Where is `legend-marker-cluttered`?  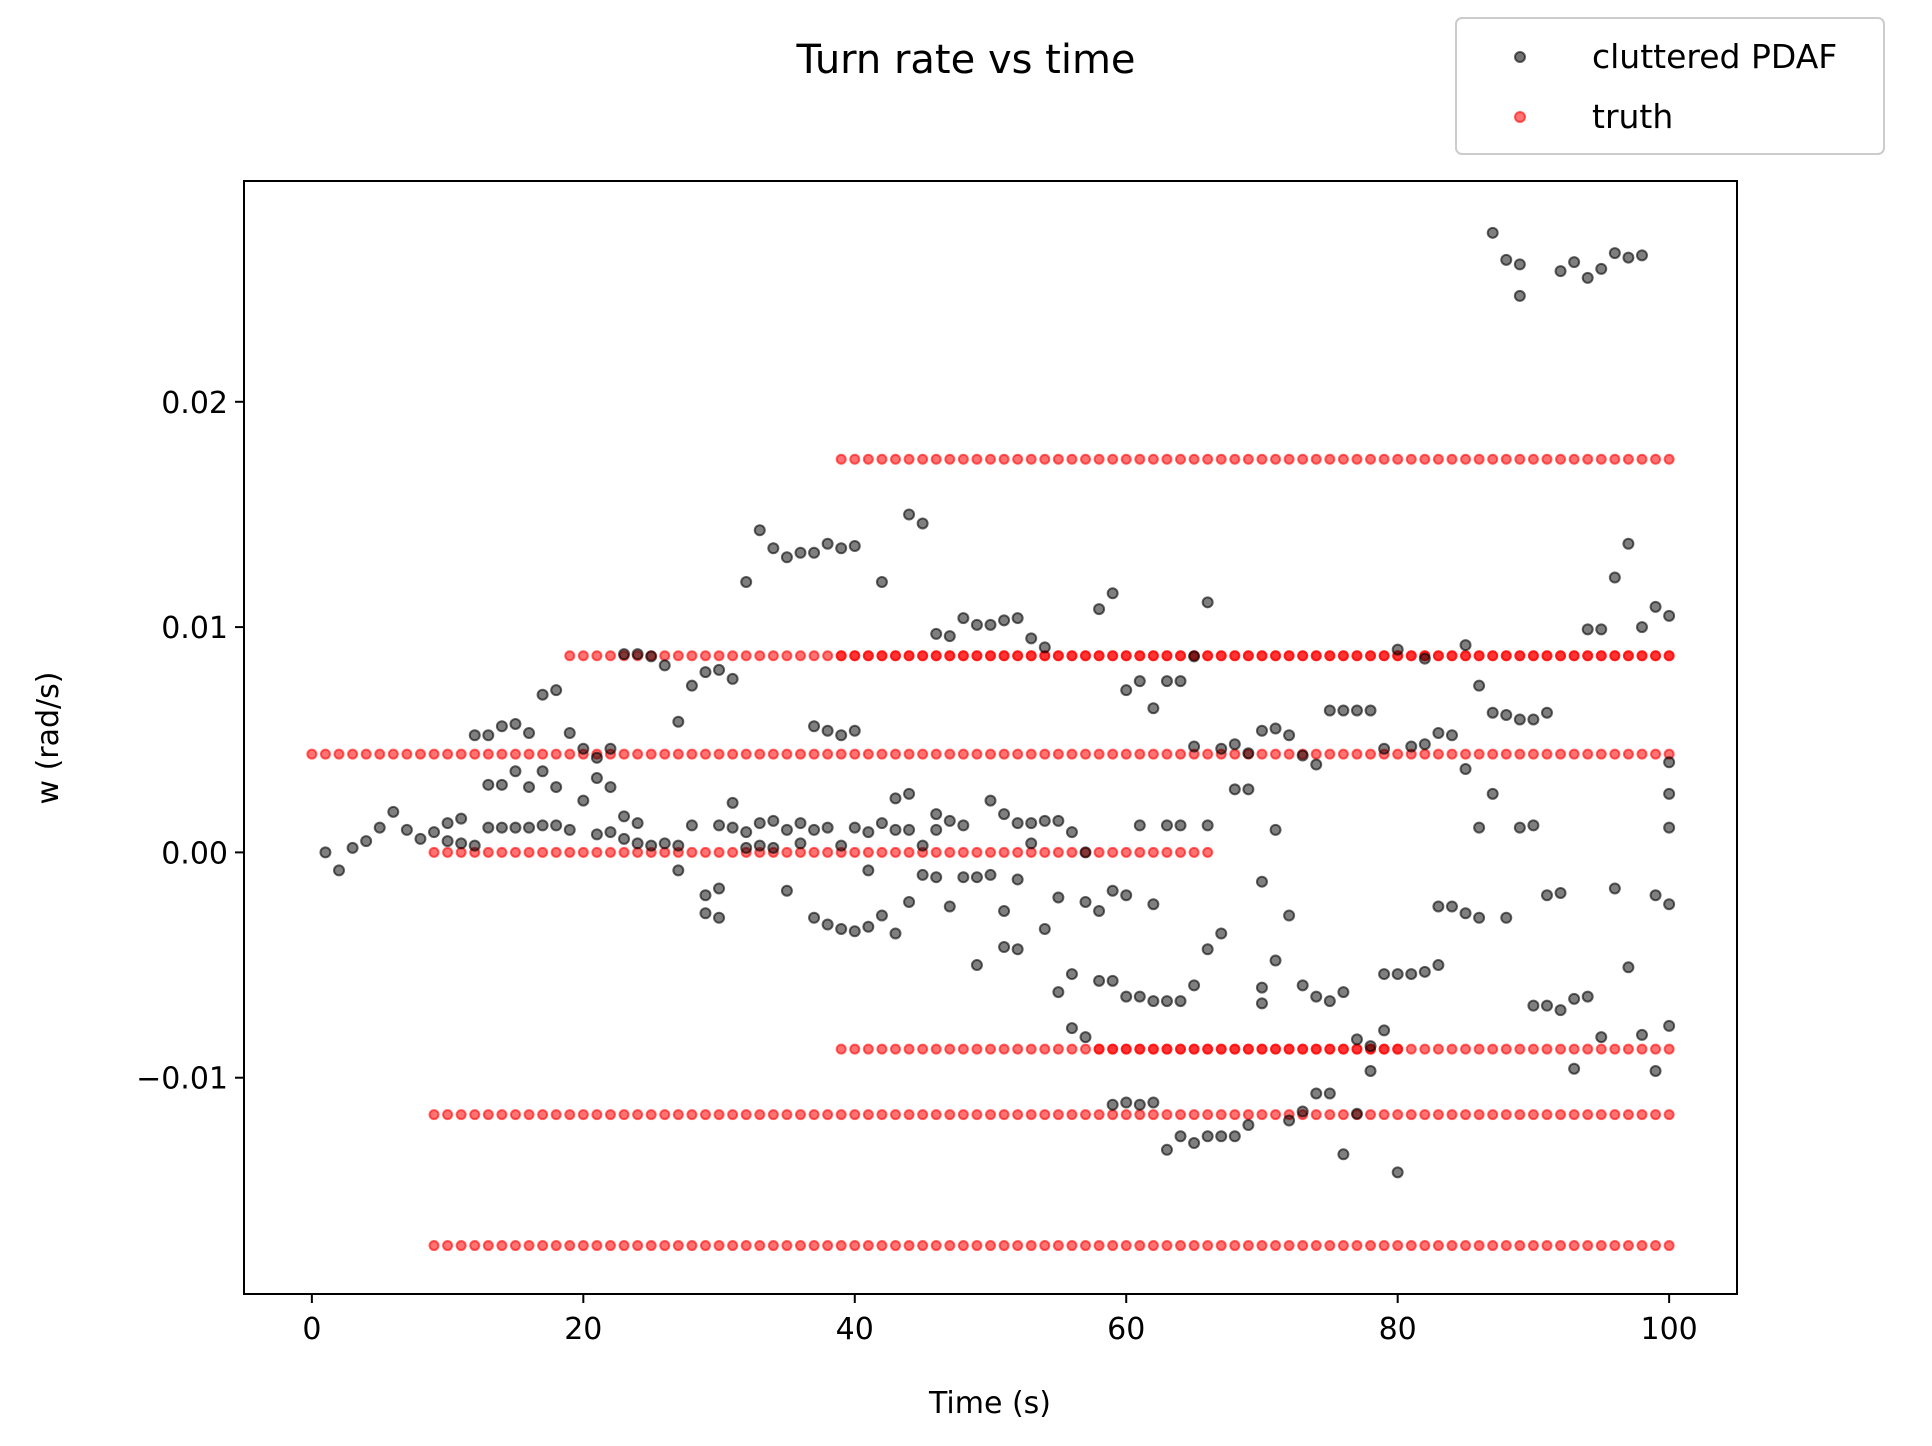 legend-marker-cluttered is located at coordinates (1520, 57).